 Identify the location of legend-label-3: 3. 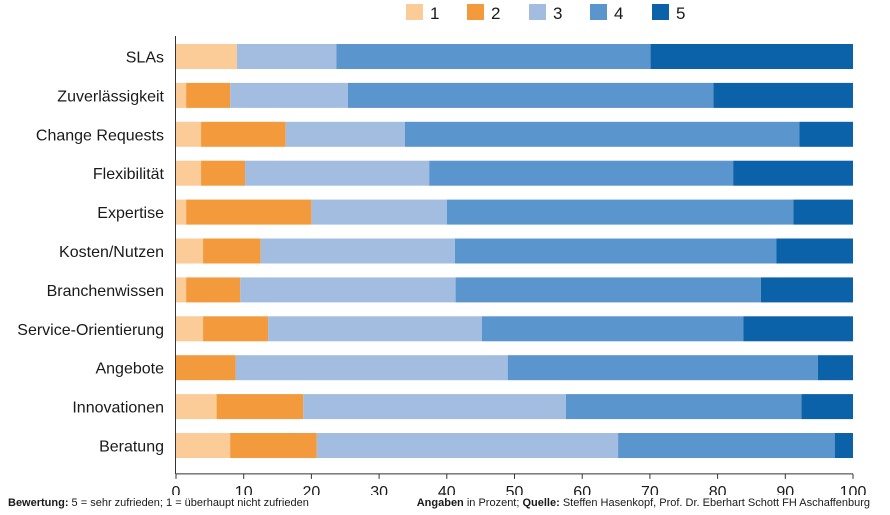
(557, 13).